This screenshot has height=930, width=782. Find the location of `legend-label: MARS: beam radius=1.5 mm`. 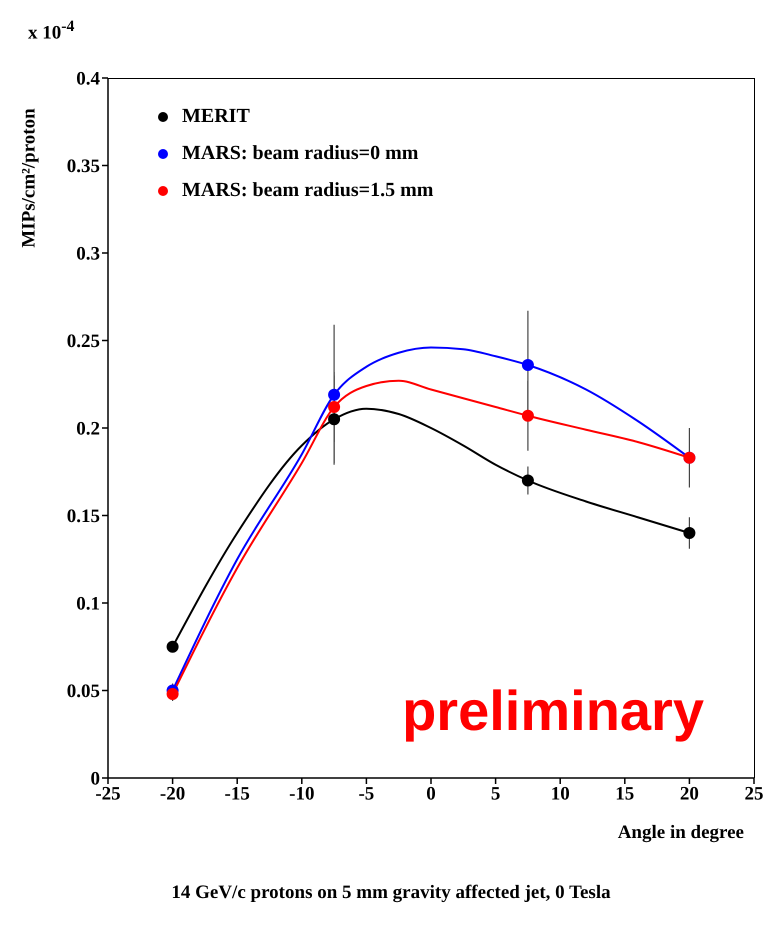

legend-label: MARS: beam radius=1.5 mm is located at coordinates (308, 190).